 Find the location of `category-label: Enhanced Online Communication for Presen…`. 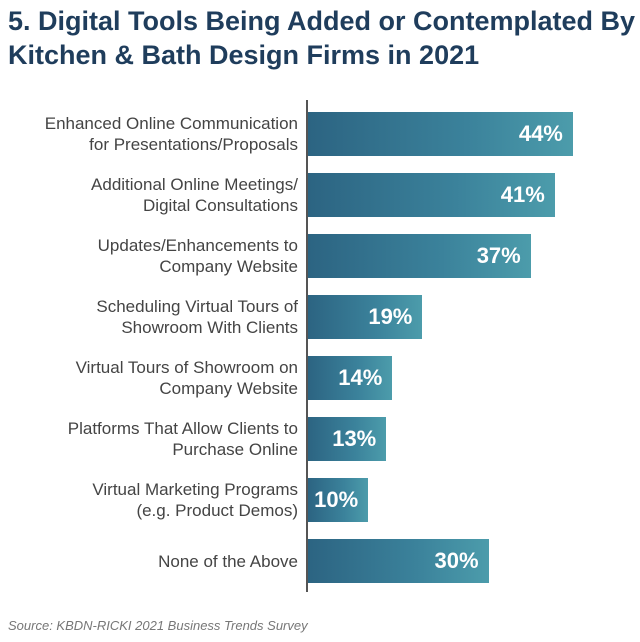

category-label: Enhanced Online Communication for Presen… is located at coordinates (171, 134).